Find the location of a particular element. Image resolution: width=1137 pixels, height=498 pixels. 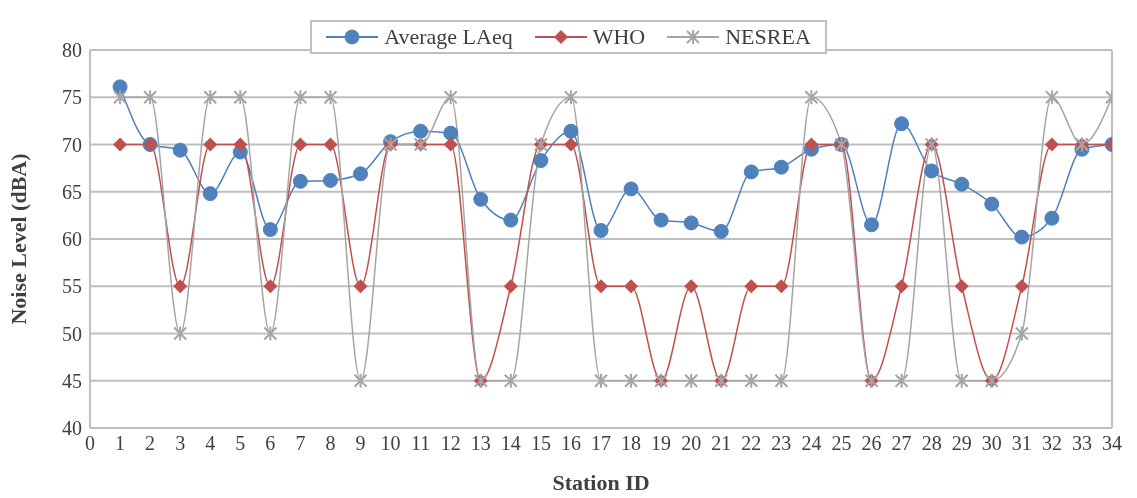

legend-label: Average LAeq is located at coordinates (448, 37).